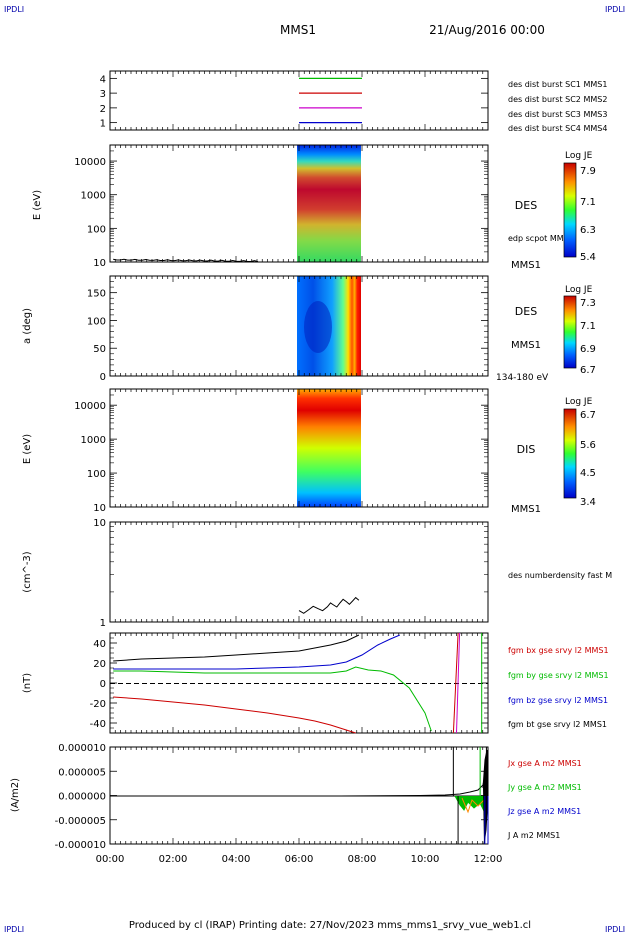  Describe the element at coordinates (558, 675) in the screenshot. I see `legend-by: fgm by gse srvy l2 MMS1` at that location.